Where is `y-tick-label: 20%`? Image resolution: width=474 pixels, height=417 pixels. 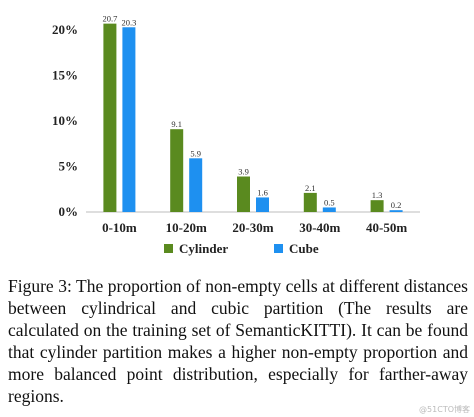
y-tick-label: 20% is located at coordinates (65, 29).